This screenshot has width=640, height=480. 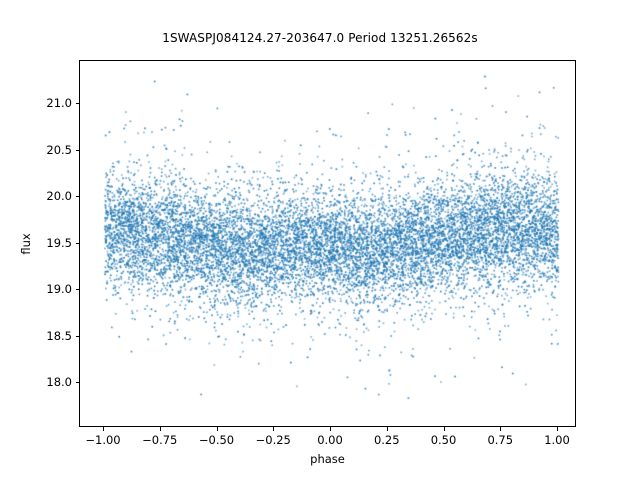 I want to click on x-tick-label: 1.00, so click(x=557, y=440).